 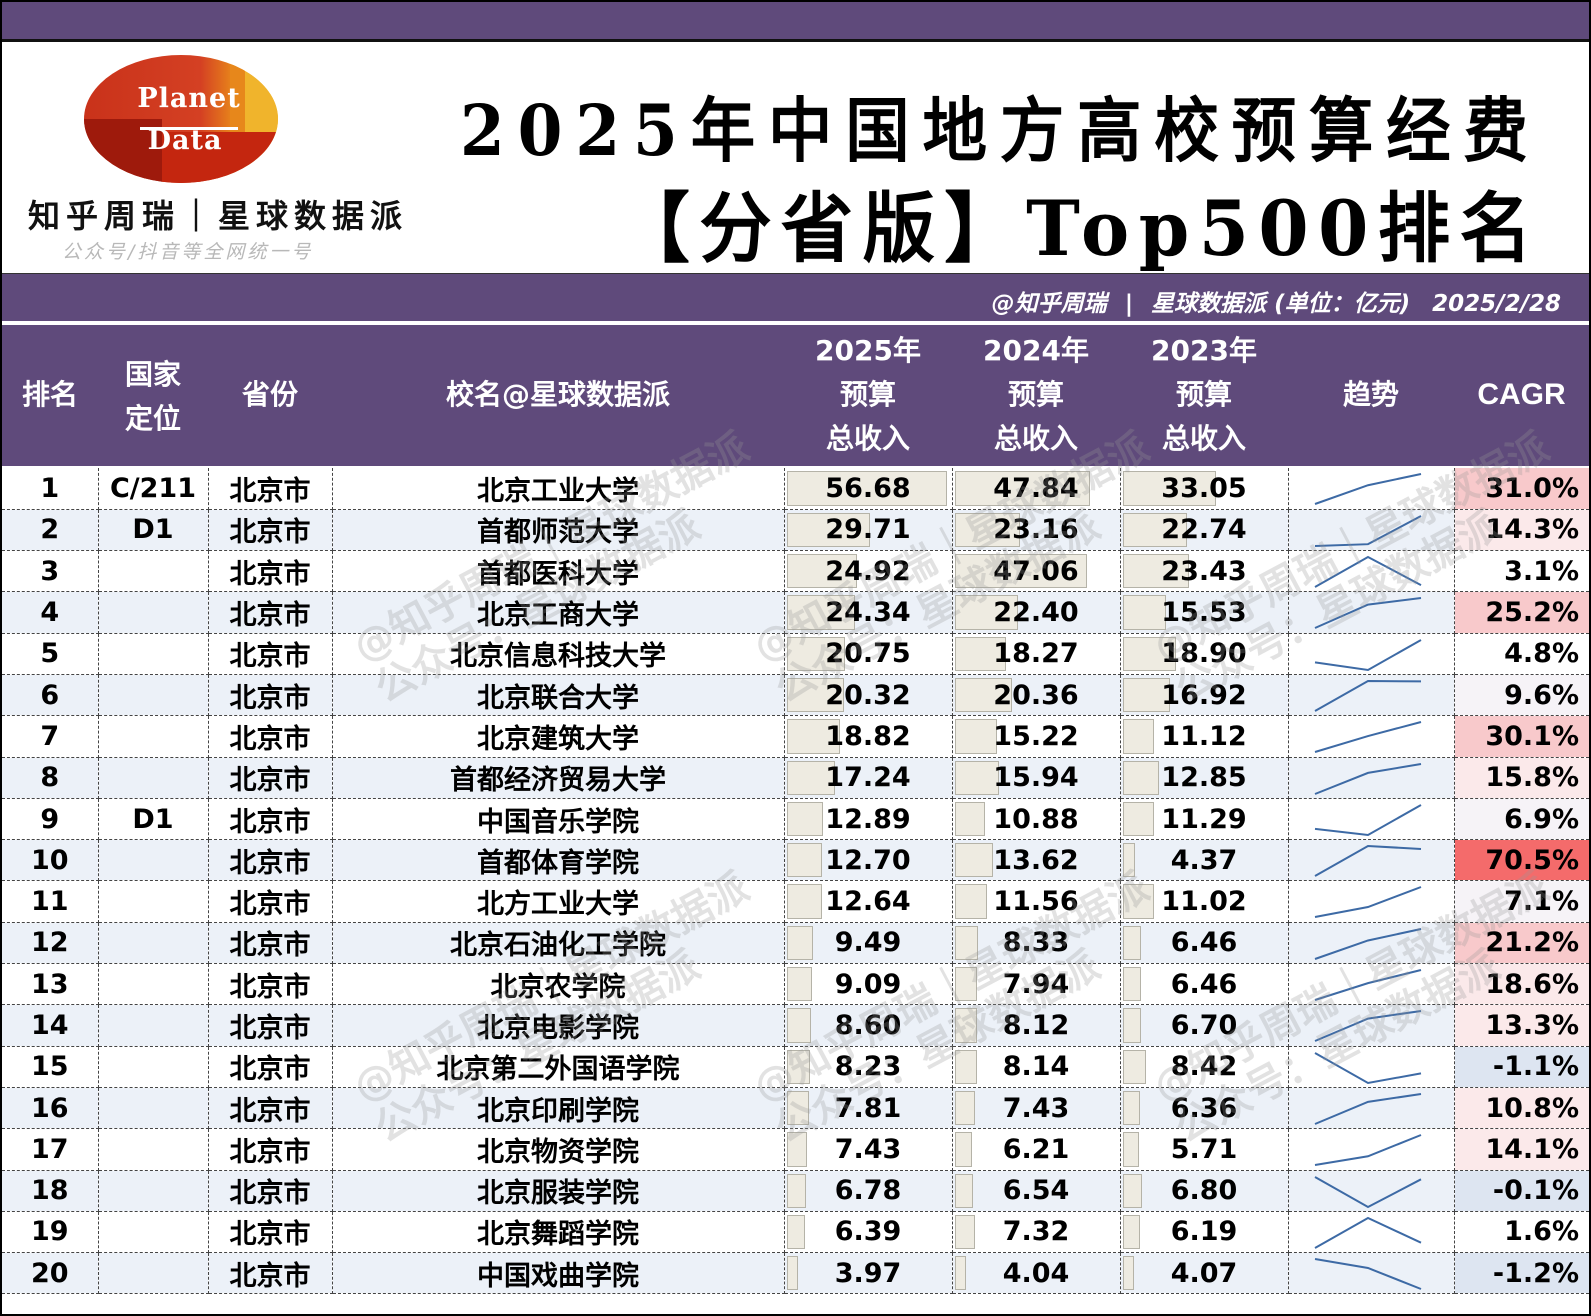 I want to click on y2025-budget-cell: 6.78, so click(x=868, y=1191).